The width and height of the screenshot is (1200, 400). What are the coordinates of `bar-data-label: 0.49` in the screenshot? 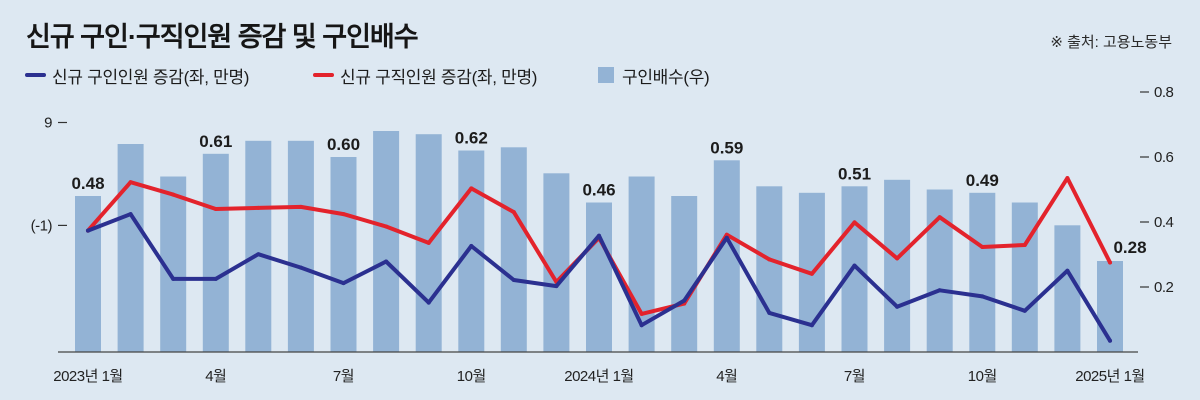 It's located at (982, 180).